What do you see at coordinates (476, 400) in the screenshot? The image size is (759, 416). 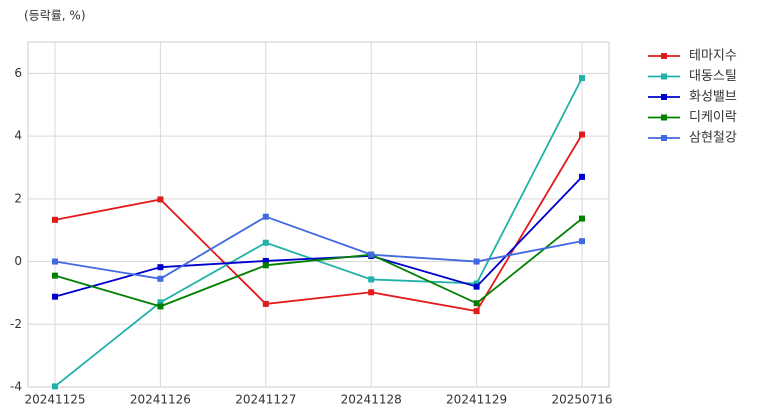 I see `x-tick-label: 20241129` at bounding box center [476, 400].